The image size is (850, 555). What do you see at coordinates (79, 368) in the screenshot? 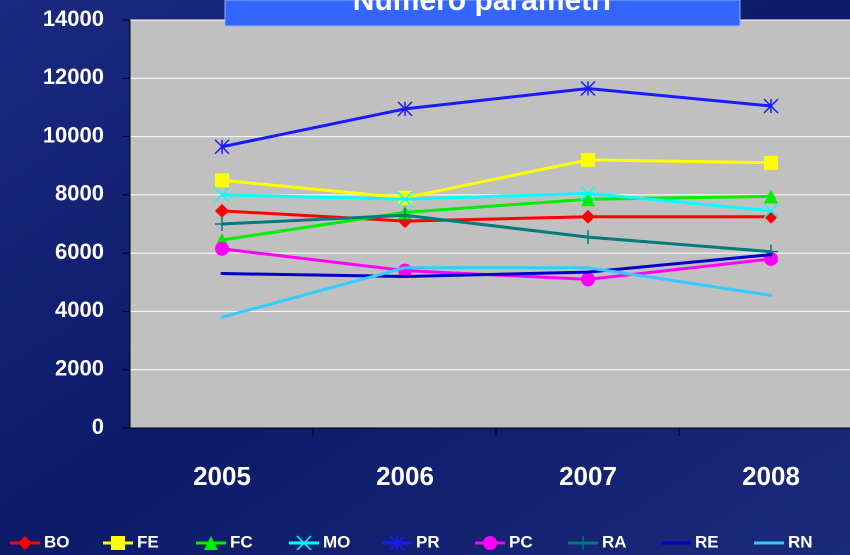
I see `y-tick-label: 2000` at bounding box center [79, 368].